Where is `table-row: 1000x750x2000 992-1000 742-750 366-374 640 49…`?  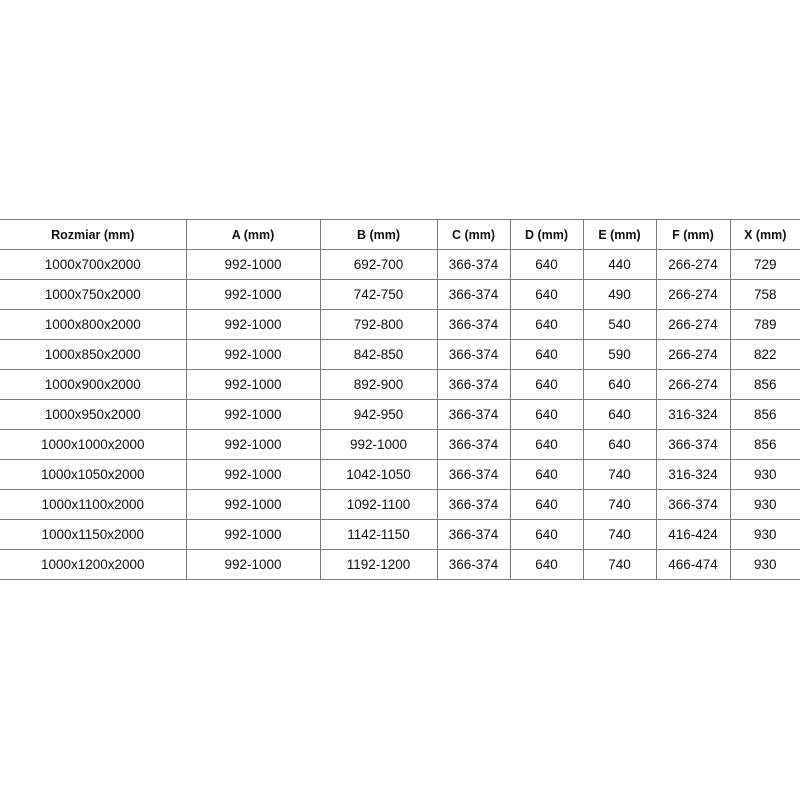 table-row: 1000x750x2000 992-1000 742-750 366-374 640 49… is located at coordinates (400, 294).